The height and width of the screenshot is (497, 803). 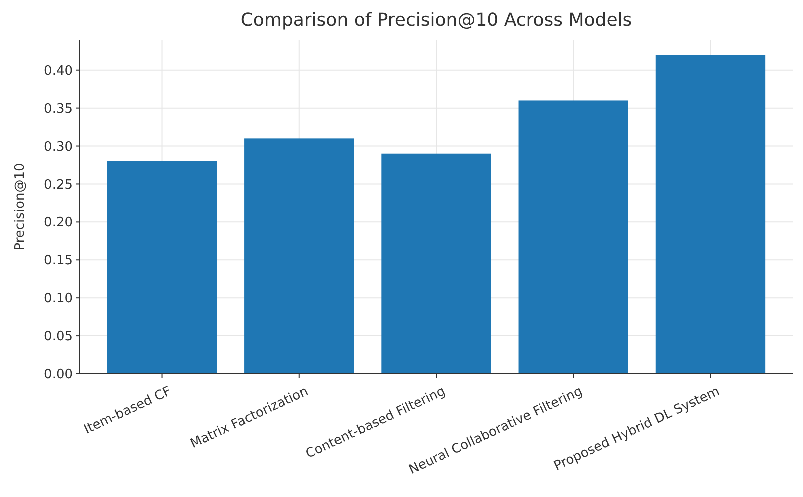 What do you see at coordinates (58, 223) in the screenshot?
I see `y-tick-label: 0.20` at bounding box center [58, 223].